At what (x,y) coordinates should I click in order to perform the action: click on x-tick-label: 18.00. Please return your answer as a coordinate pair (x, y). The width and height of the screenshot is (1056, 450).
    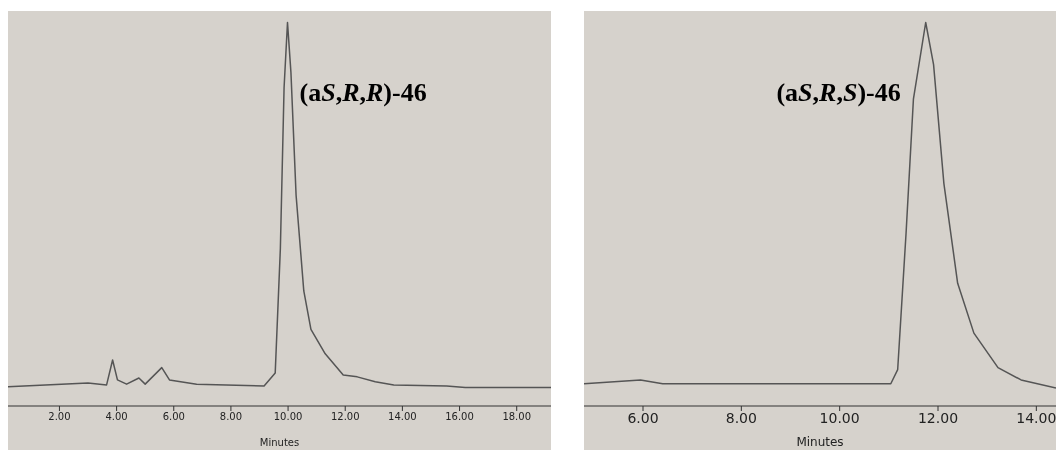
    Looking at the image, I should click on (517, 417).